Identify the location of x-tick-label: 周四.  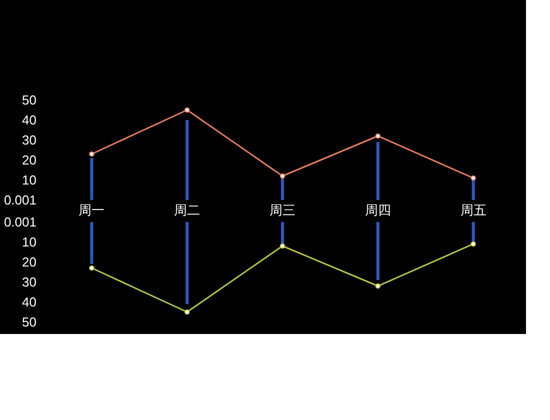
(377, 210).